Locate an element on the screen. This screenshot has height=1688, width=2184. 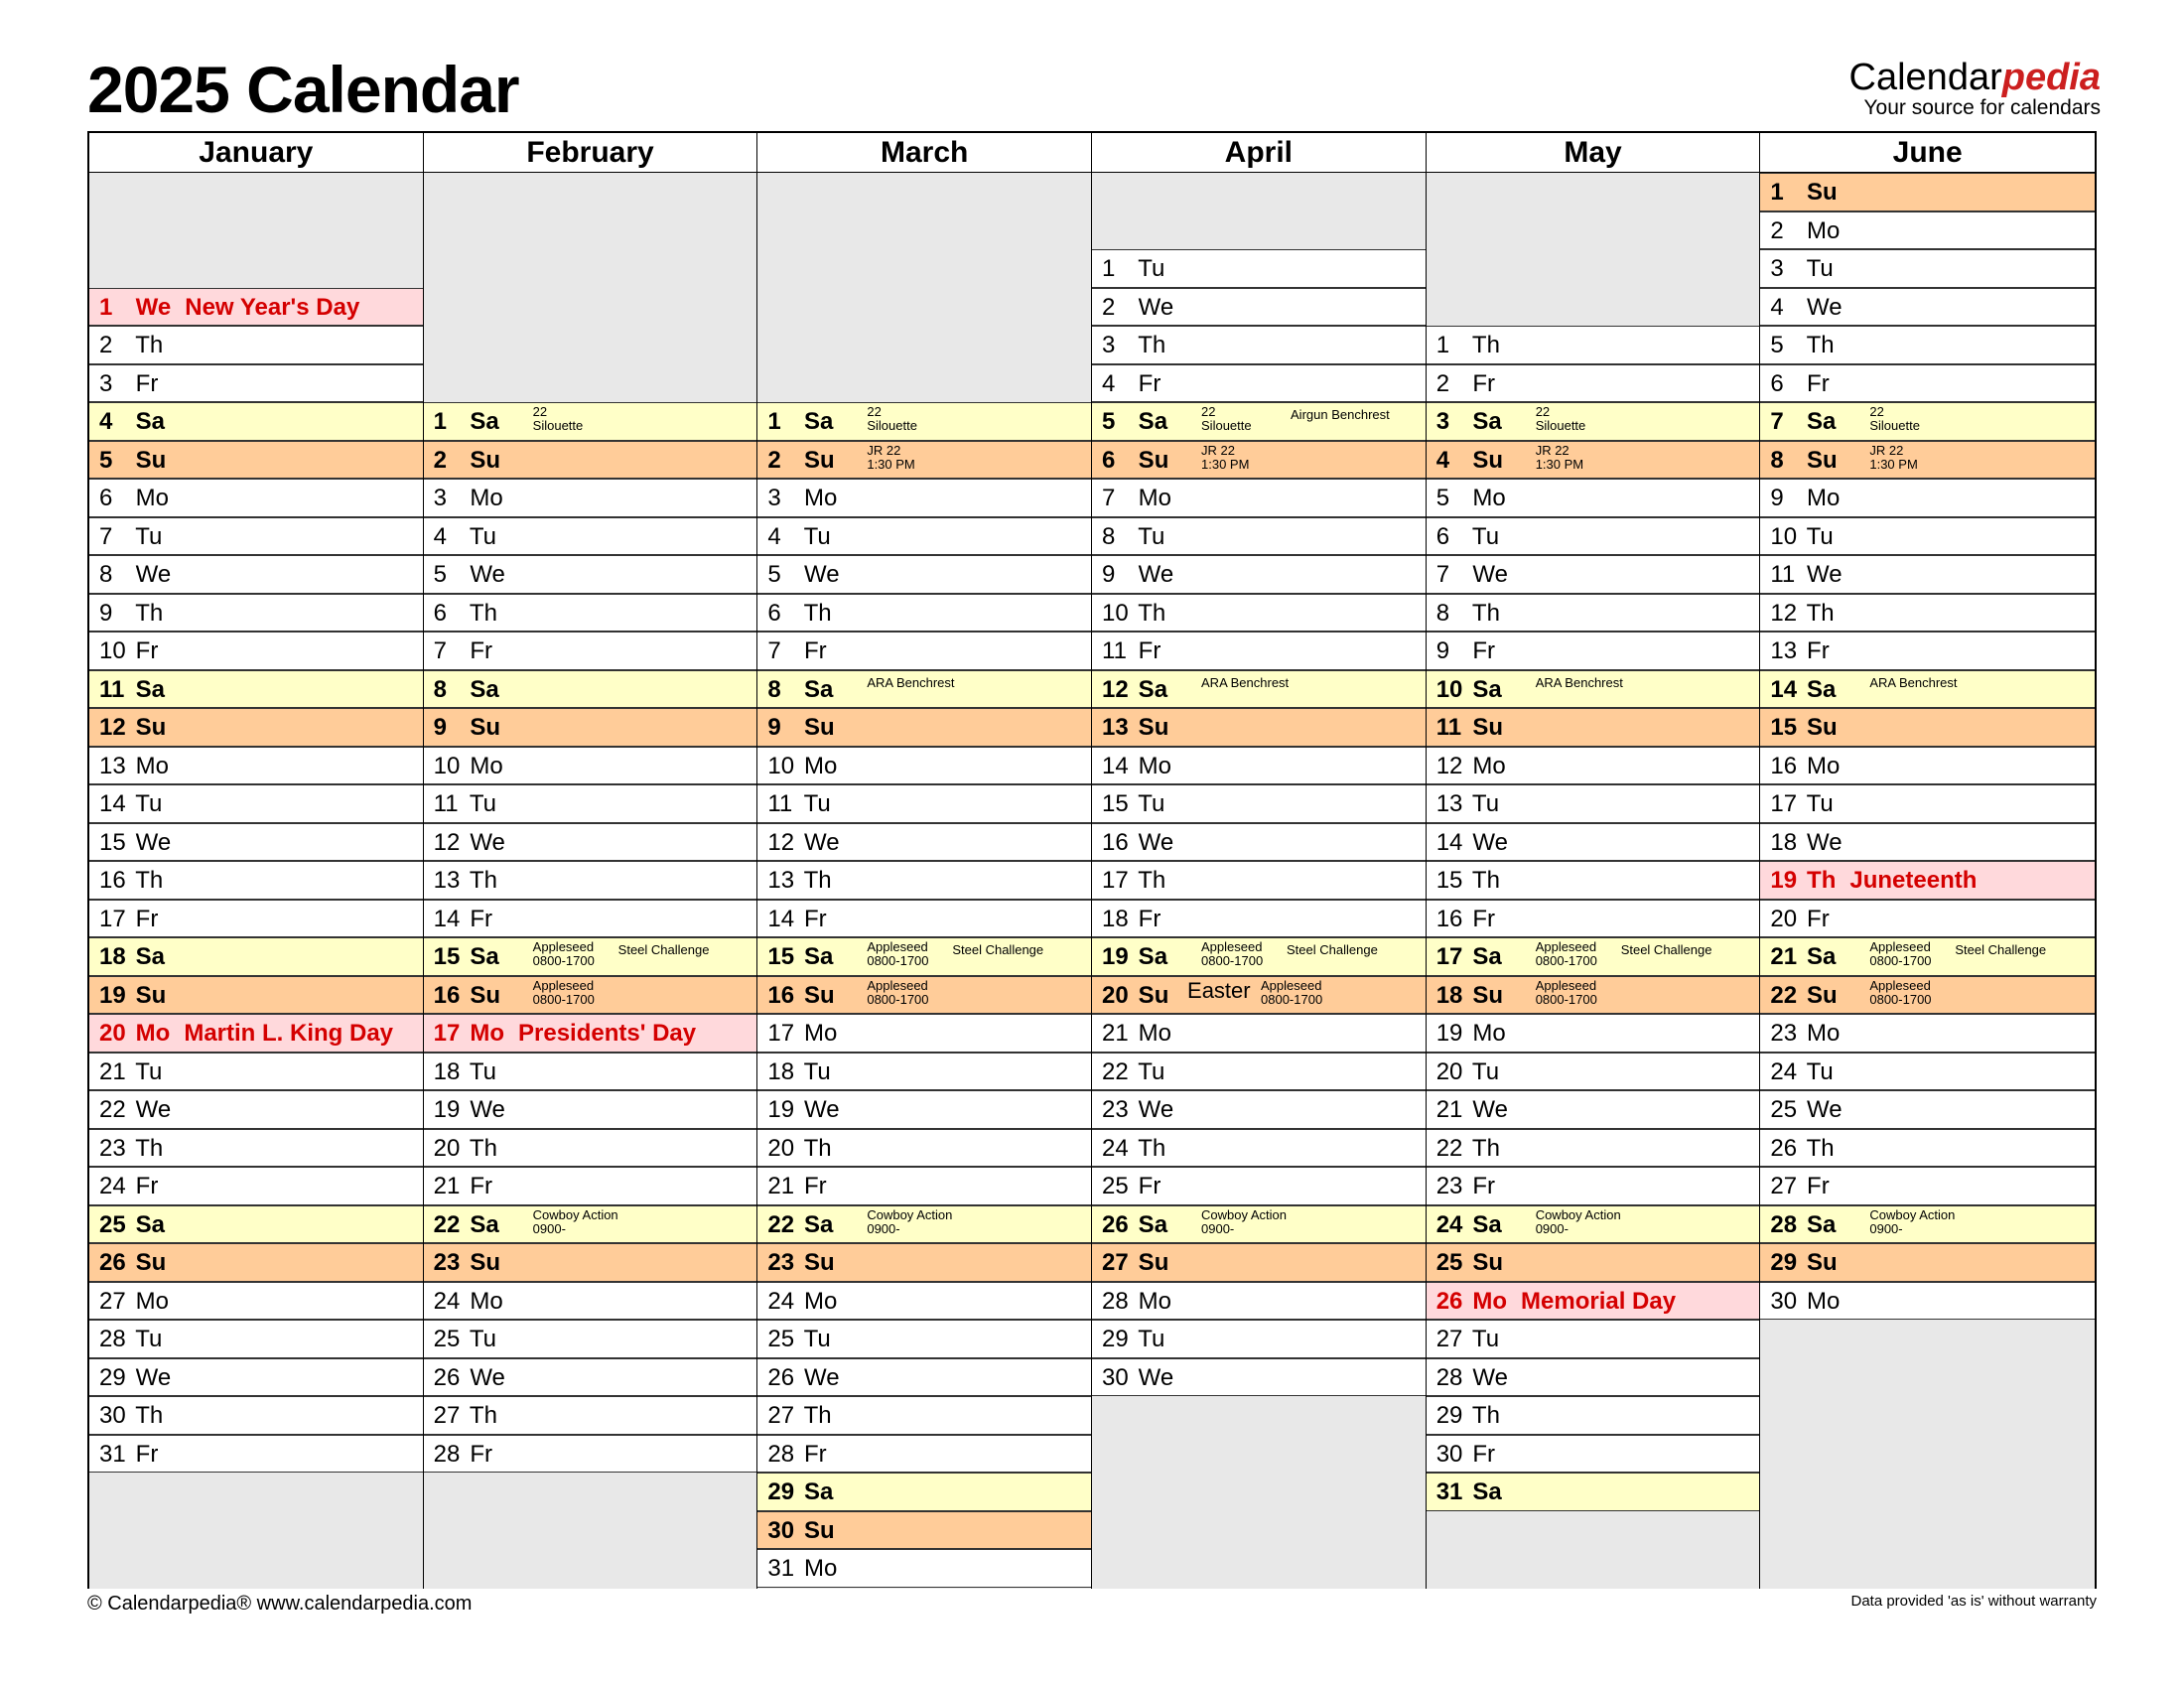
day-cell: 24 Sa Cowboy Action 0900- is located at coordinates (1593, 1223).